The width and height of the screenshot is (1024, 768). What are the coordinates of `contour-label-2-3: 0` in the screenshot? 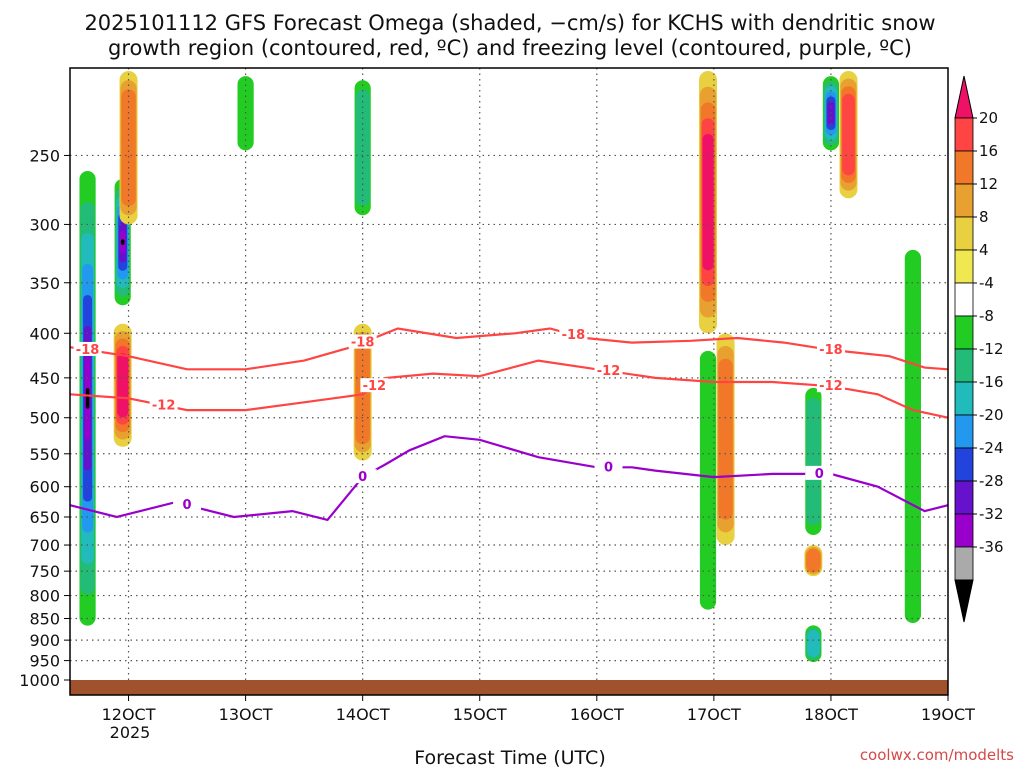 It's located at (819, 474).